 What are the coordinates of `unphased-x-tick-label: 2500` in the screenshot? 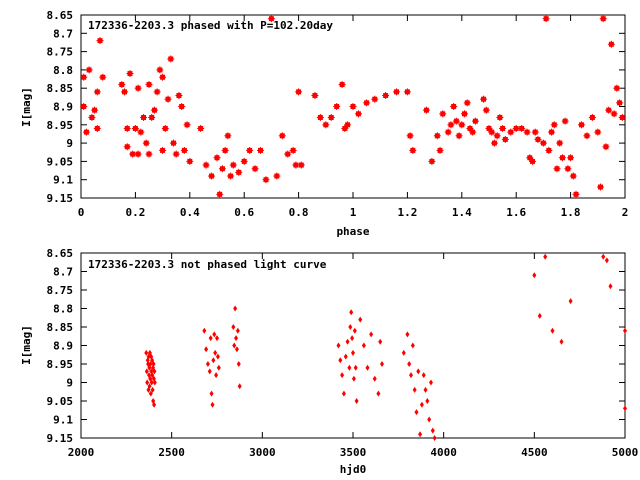 It's located at (171, 452).